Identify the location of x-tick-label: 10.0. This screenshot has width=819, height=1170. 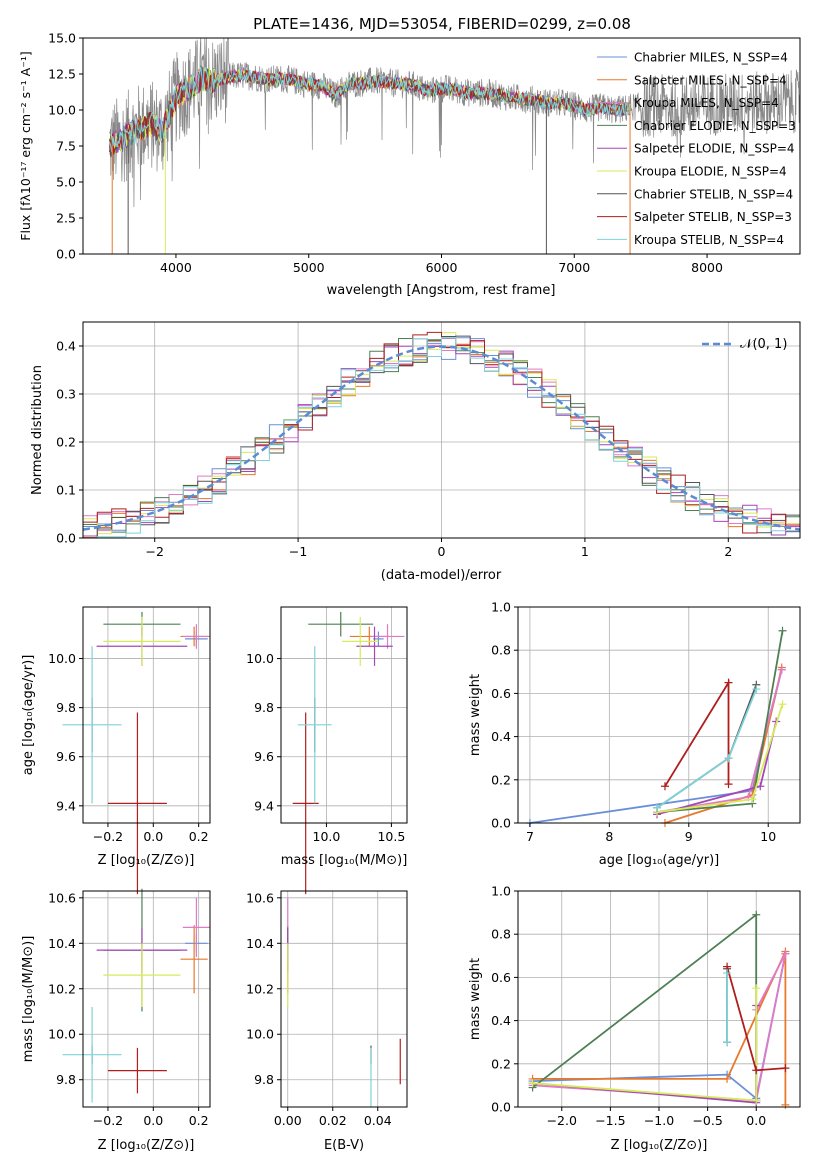
(327, 836).